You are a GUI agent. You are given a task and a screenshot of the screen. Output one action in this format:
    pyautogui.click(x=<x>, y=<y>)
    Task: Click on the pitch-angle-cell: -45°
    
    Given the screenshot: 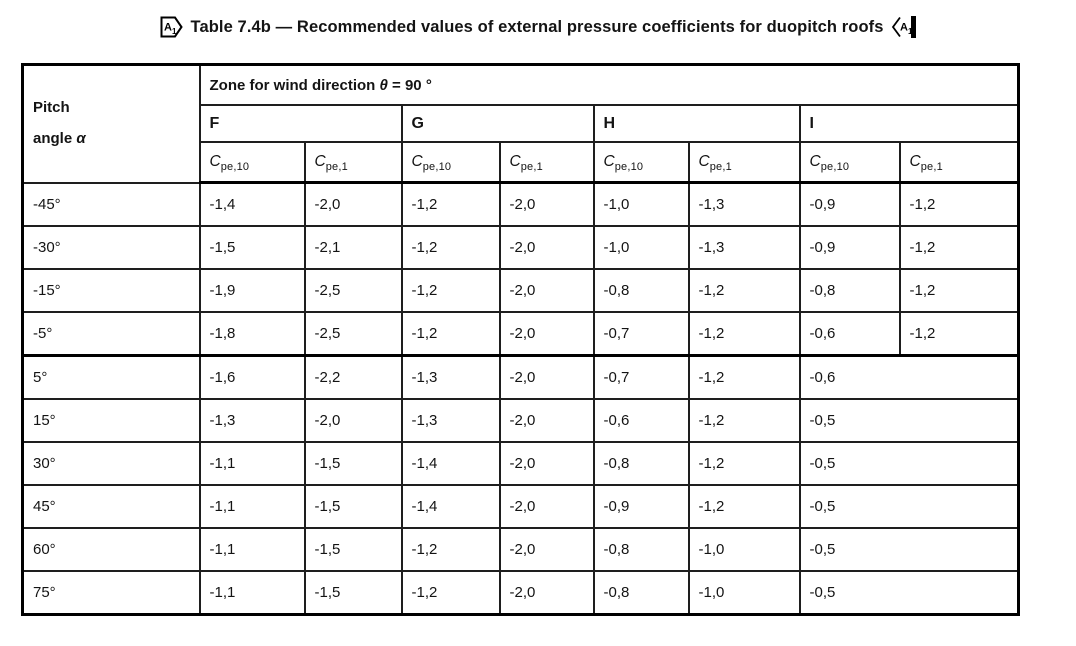 What is the action you would take?
    pyautogui.click(x=111, y=204)
    